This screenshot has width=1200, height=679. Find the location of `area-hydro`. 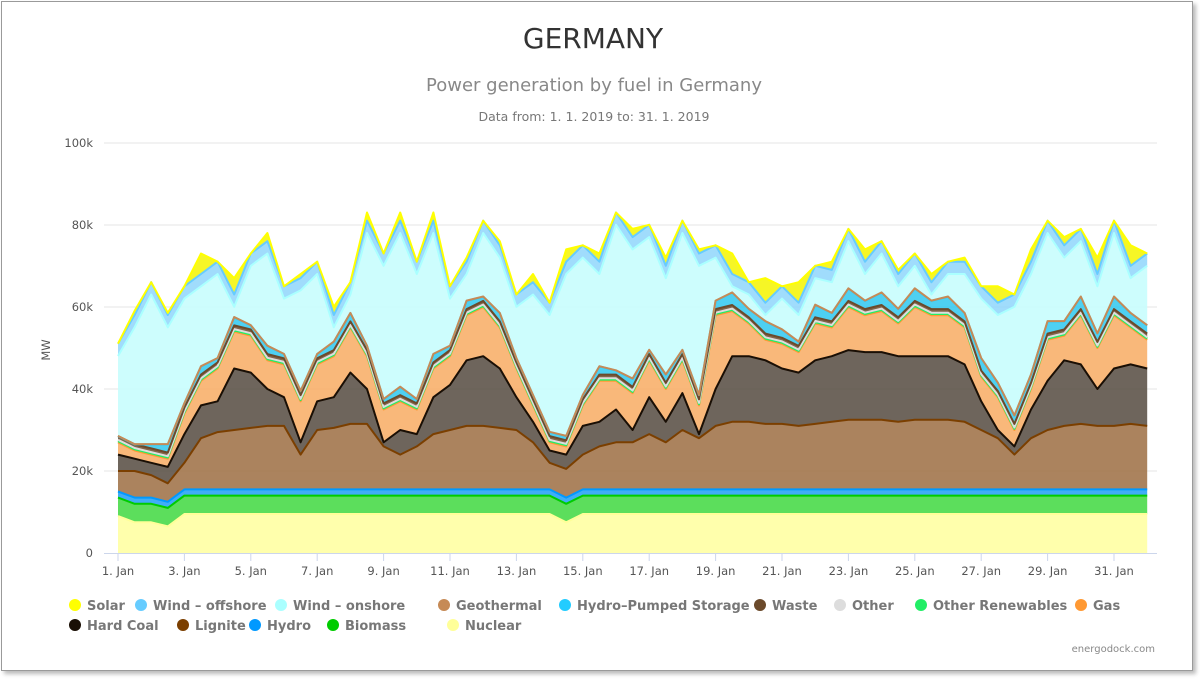

area-hydro is located at coordinates (633, 498).